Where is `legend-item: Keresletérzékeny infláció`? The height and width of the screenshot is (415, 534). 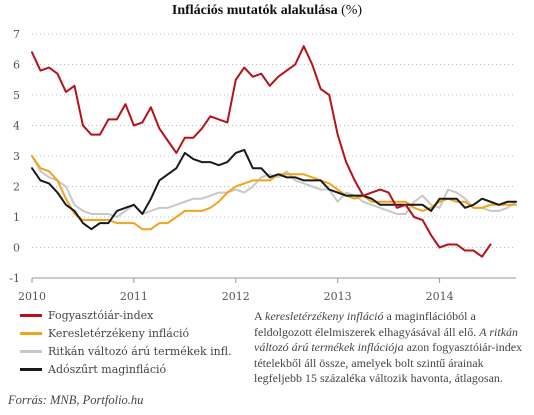 legend-item: Keresletérzékeny infláció is located at coordinates (135, 333).